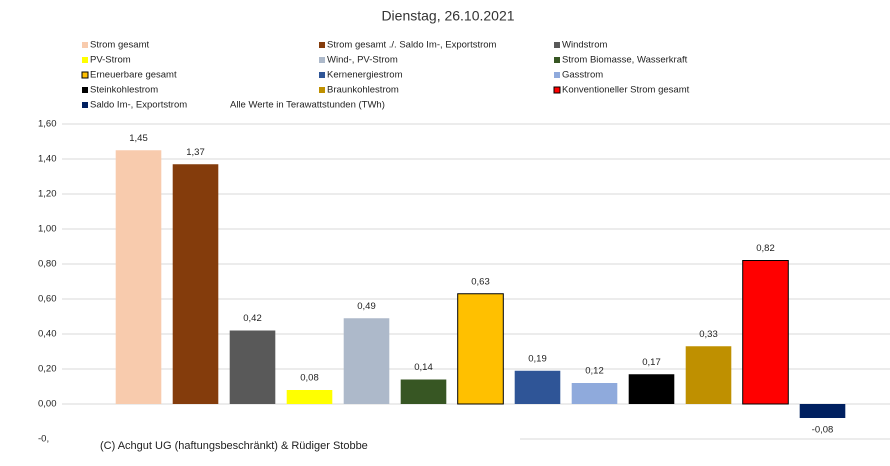  Describe the element at coordinates (47, 334) in the screenshot. I see `y-tick-label: 0,40` at that location.